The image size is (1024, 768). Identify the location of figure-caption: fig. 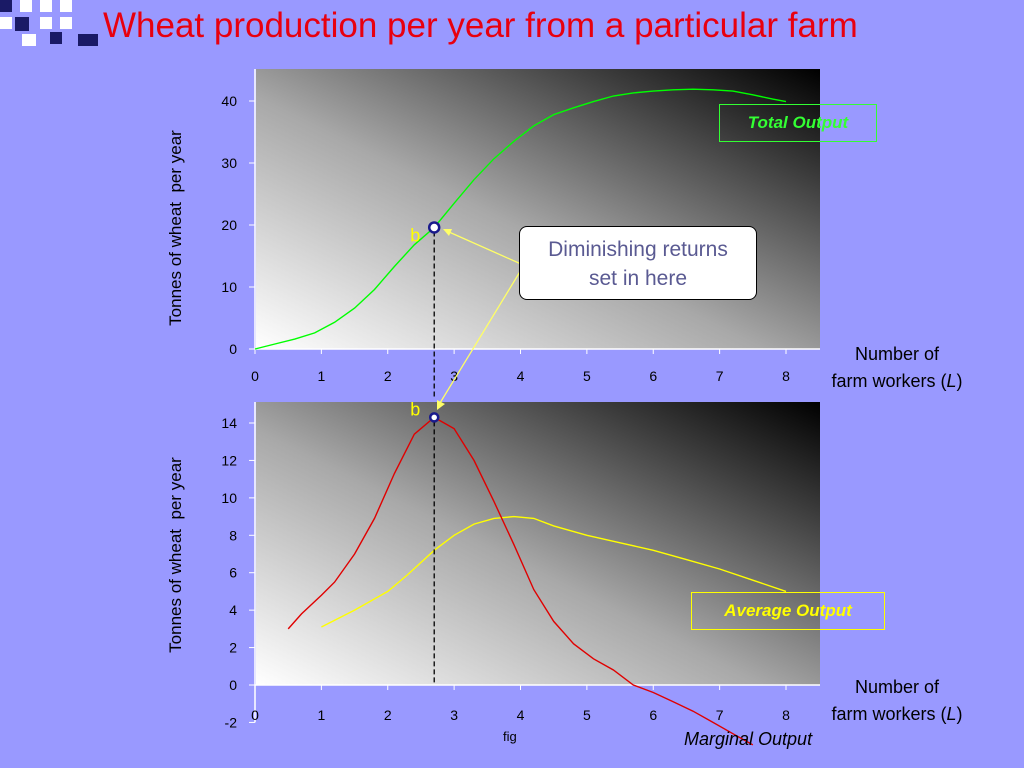
(510, 736).